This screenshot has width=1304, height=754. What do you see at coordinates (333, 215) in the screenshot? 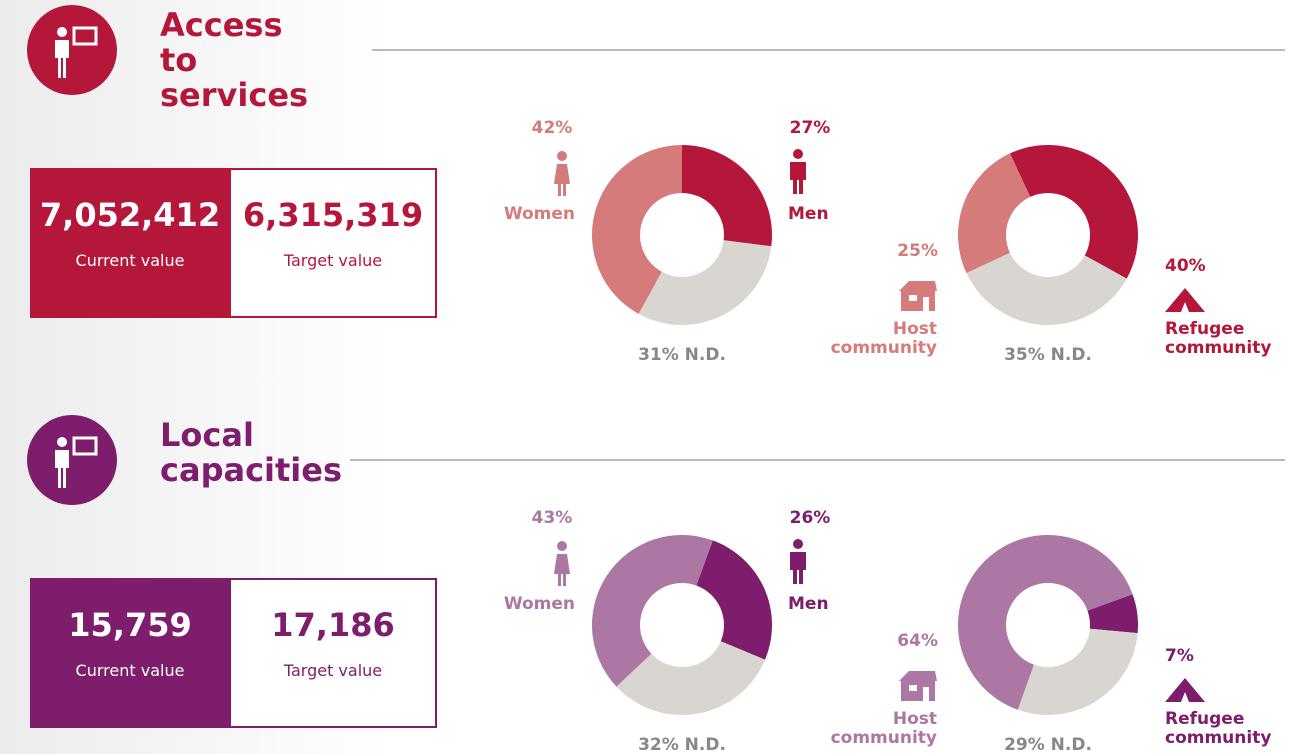
I see `target-value: 6,315,319` at bounding box center [333, 215].